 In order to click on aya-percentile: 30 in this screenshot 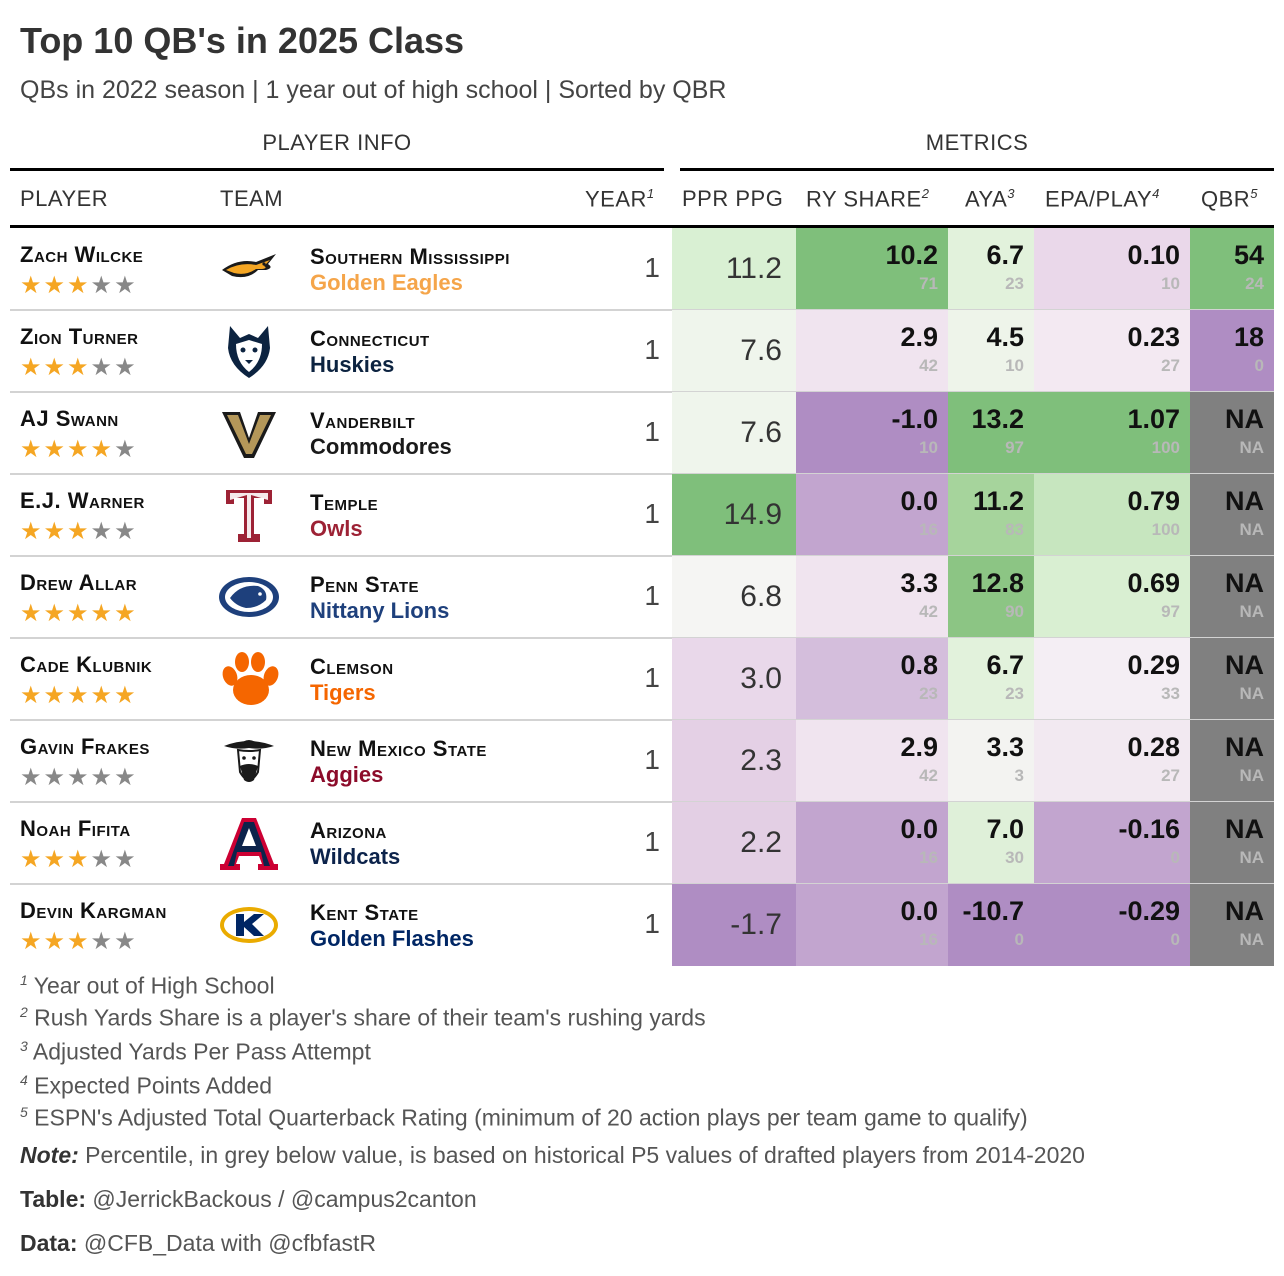, I will do `click(1014, 857)`.